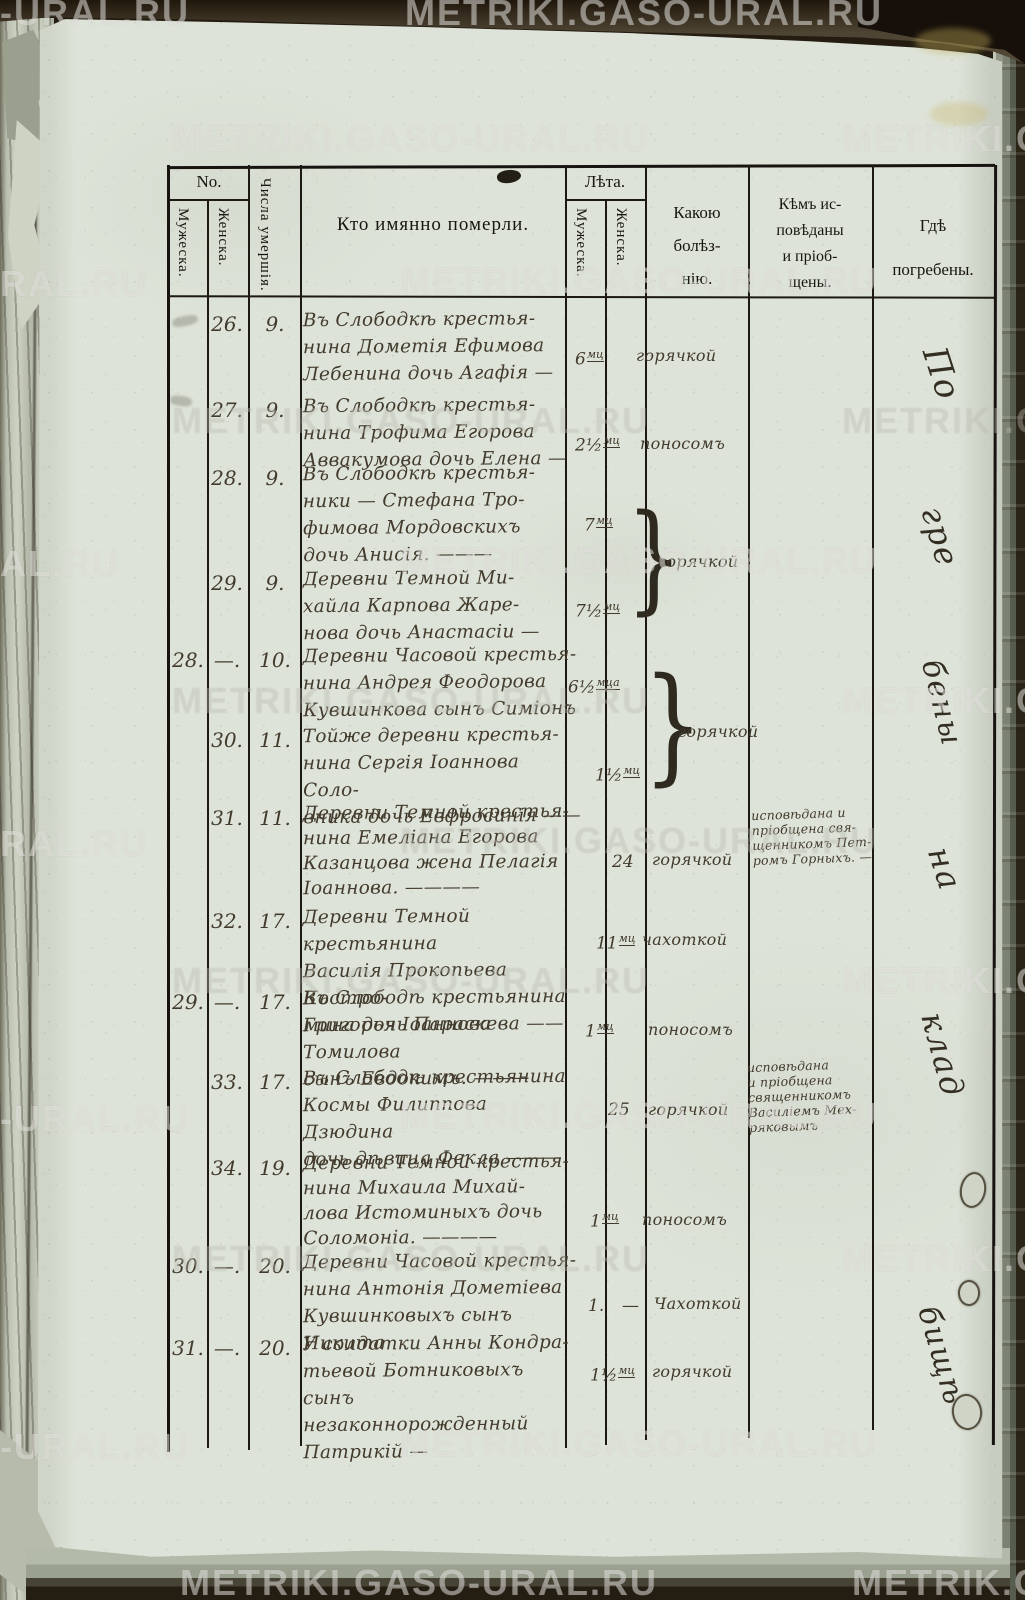 This screenshot has width=1025, height=1600. Describe the element at coordinates (428, 374) in the screenshot. I see `record-line: Лебенина дочь Агафія —` at that location.